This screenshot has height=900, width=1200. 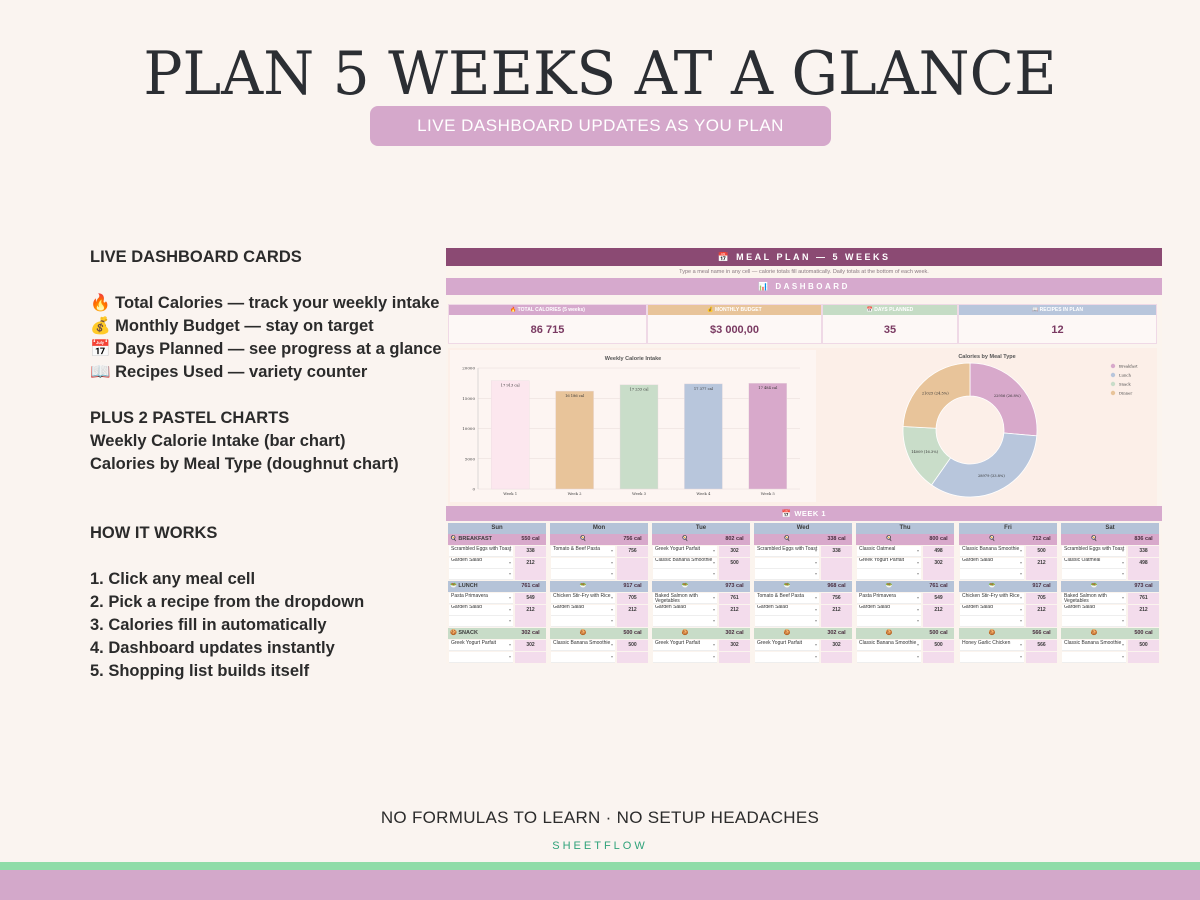 I want to click on meal-row: Honey Garlic Chicken566, so click(x=1008, y=645).